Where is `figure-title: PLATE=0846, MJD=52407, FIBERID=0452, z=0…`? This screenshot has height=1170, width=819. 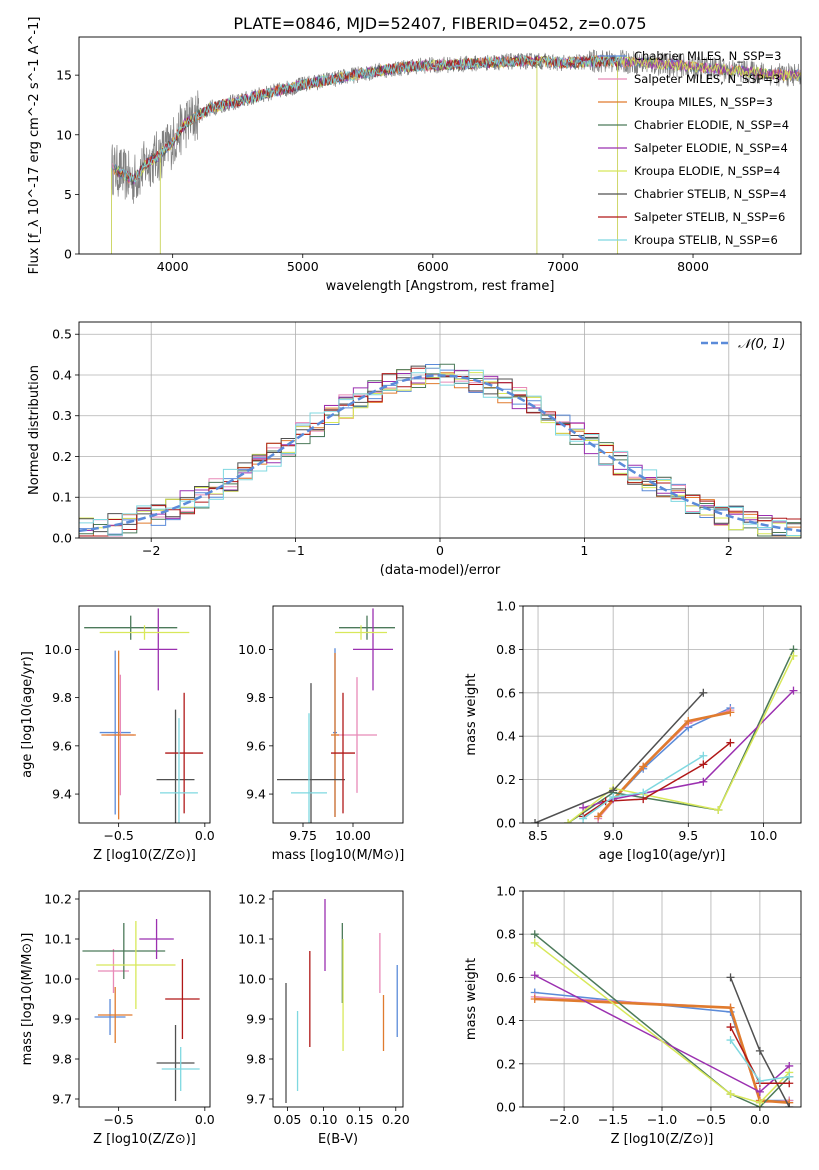 figure-title: PLATE=0846, MJD=52407, FIBERID=0452, z=0… is located at coordinates (439, 23).